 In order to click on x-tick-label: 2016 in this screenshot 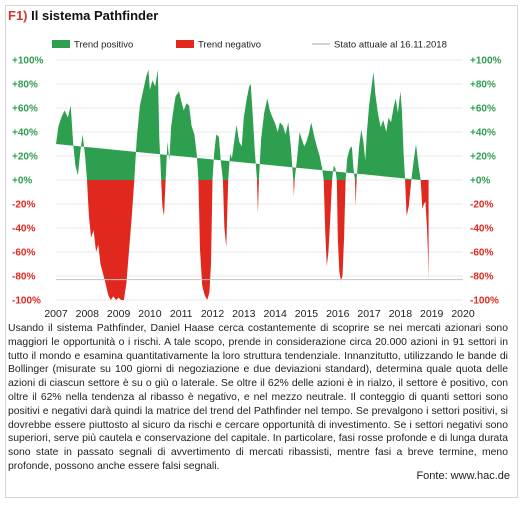, I will do `click(338, 314)`.